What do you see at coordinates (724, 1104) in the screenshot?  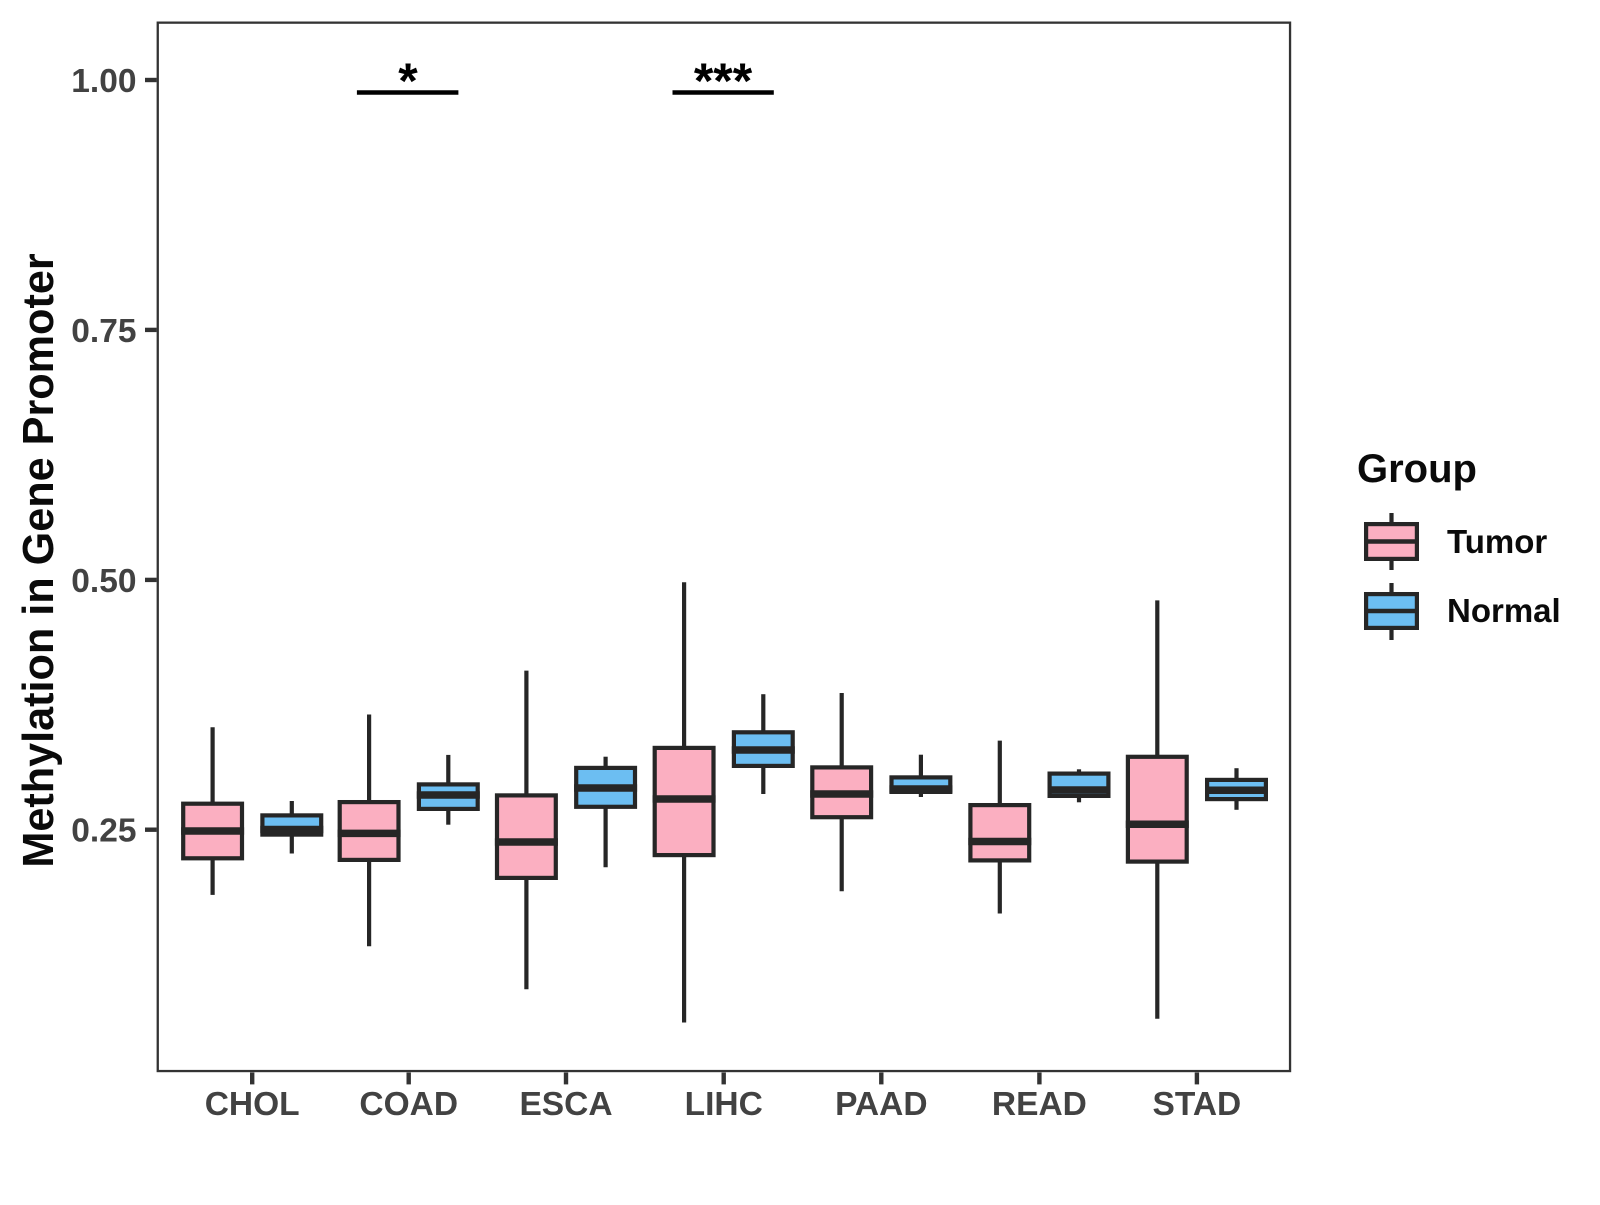 I see `svg-text: LIHC` at bounding box center [724, 1104].